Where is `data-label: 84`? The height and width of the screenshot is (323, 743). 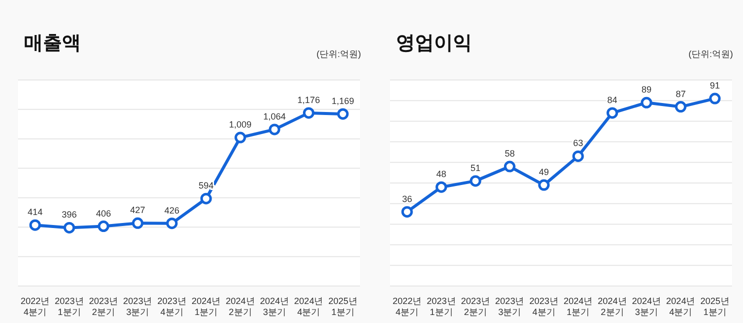
data-label: 84 is located at coordinates (612, 99).